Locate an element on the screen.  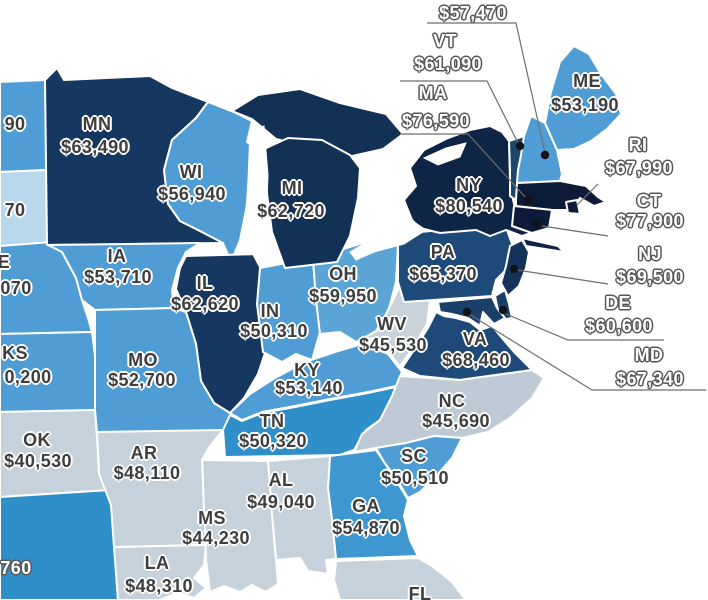
leader-line-ma is located at coordinates (464, 166).